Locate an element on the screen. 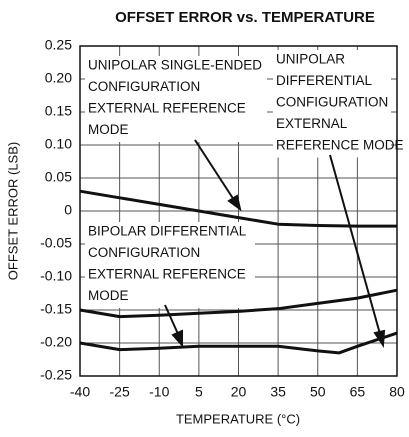 This screenshot has width=409, height=437. x-tick-label: 20 is located at coordinates (239, 392).